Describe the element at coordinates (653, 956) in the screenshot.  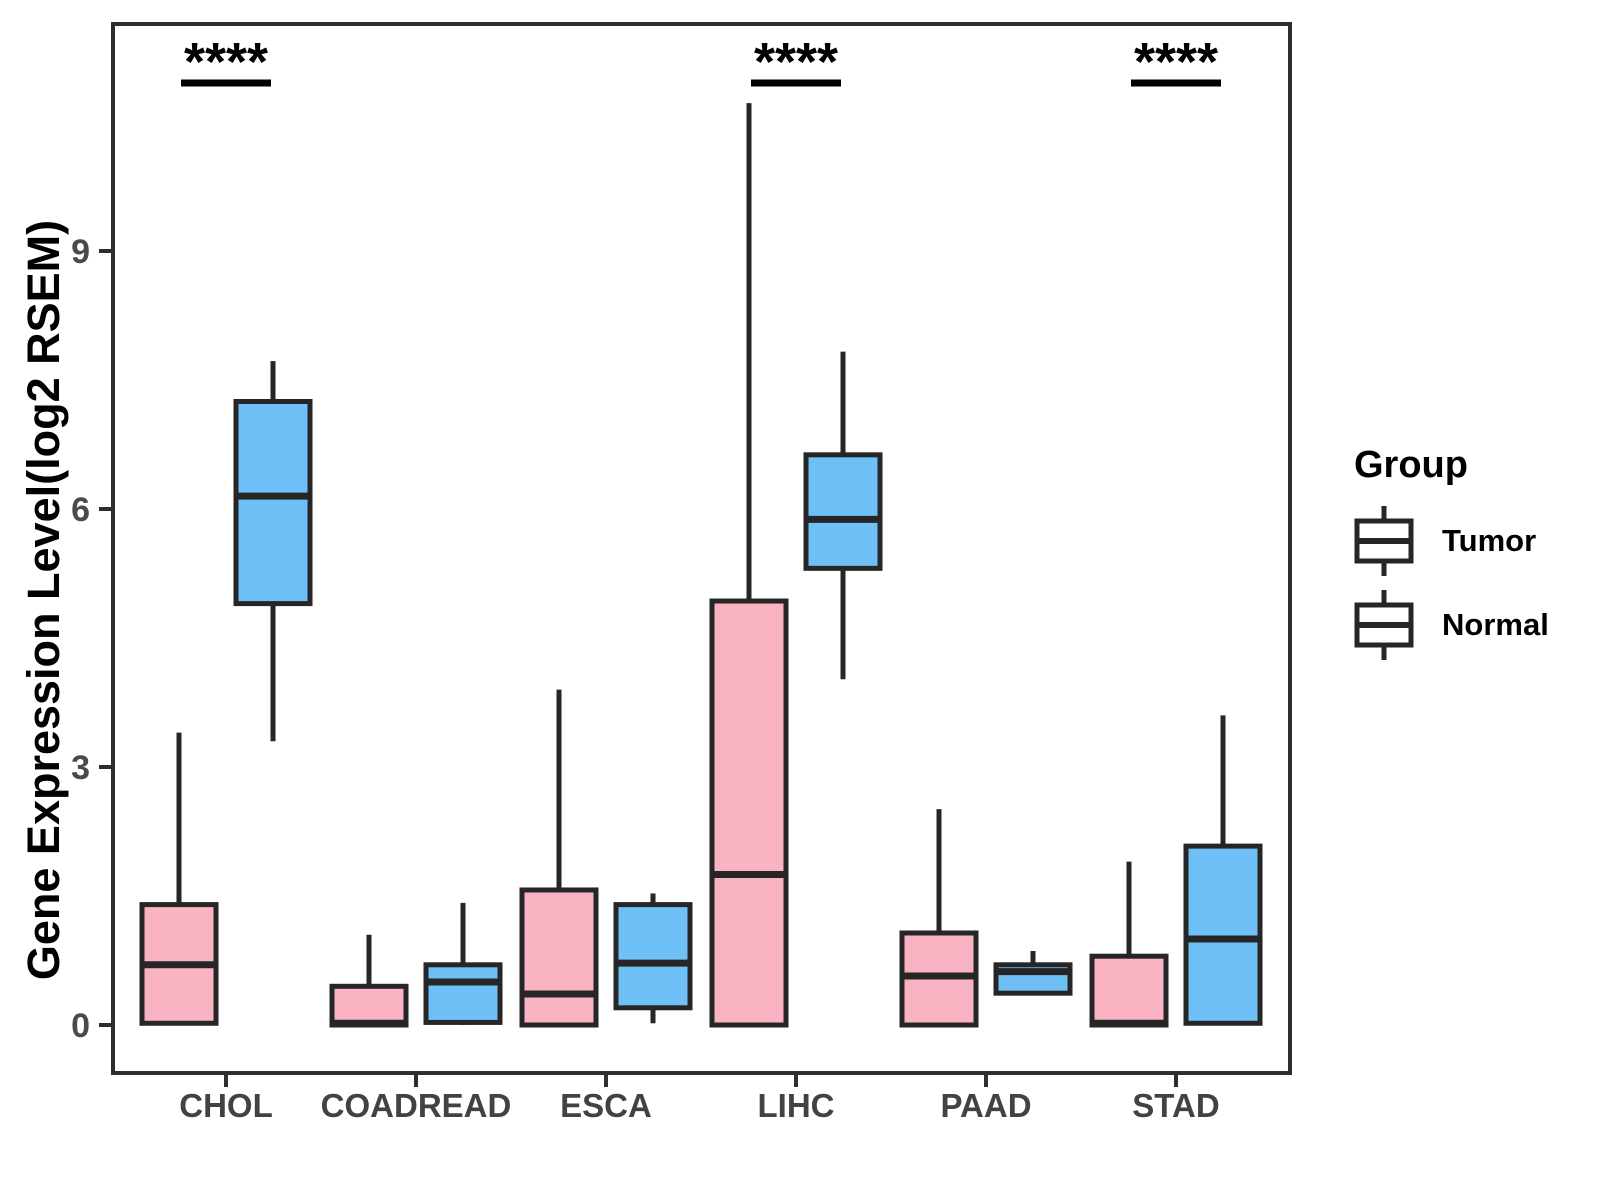
I see `box-esca-normal` at that location.